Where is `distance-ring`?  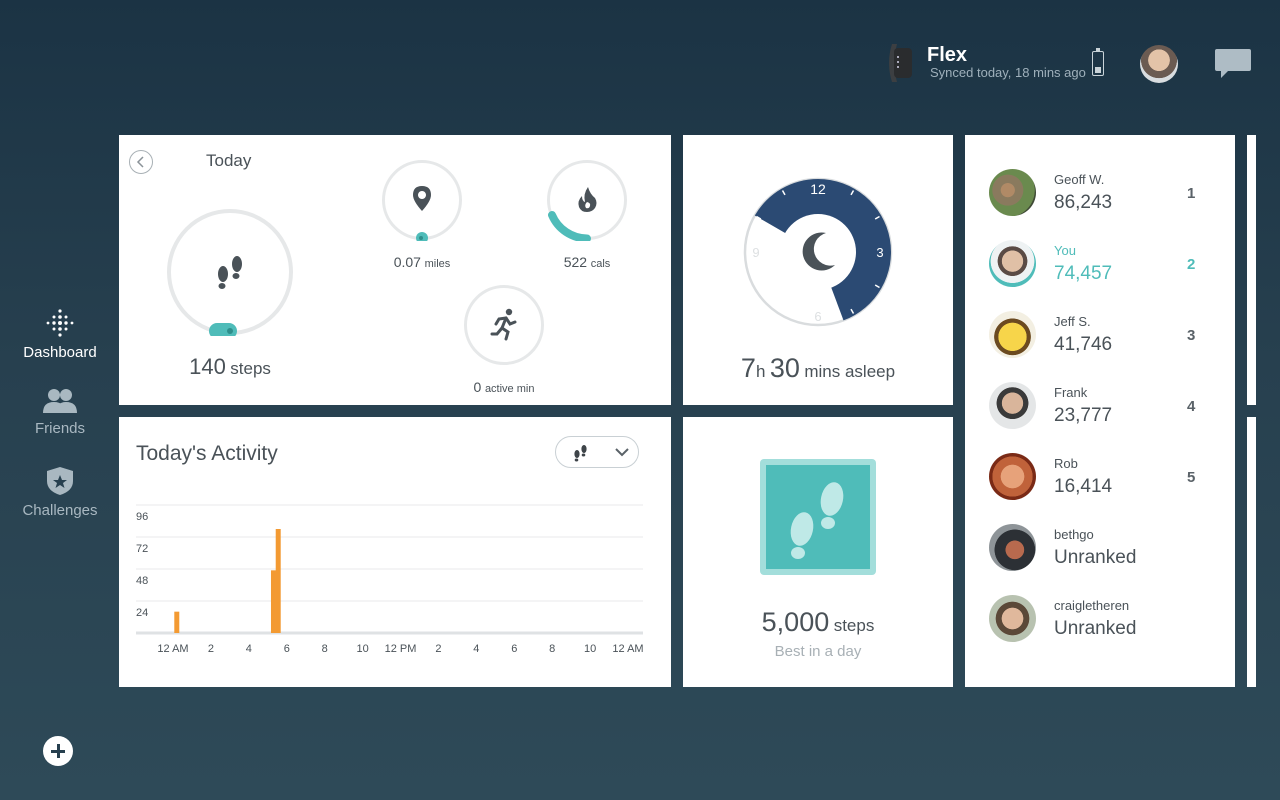 distance-ring is located at coordinates (422, 200).